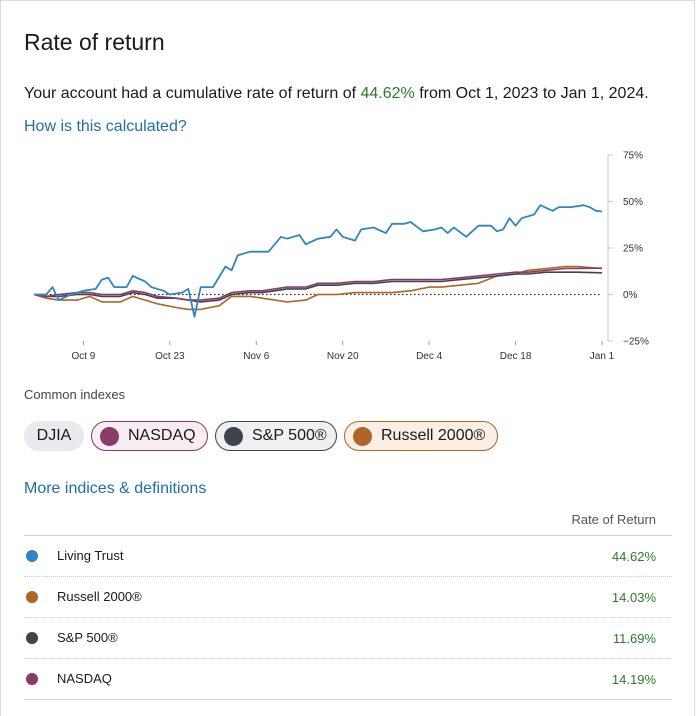  I want to click on living-trust-color-dot, so click(32, 556).